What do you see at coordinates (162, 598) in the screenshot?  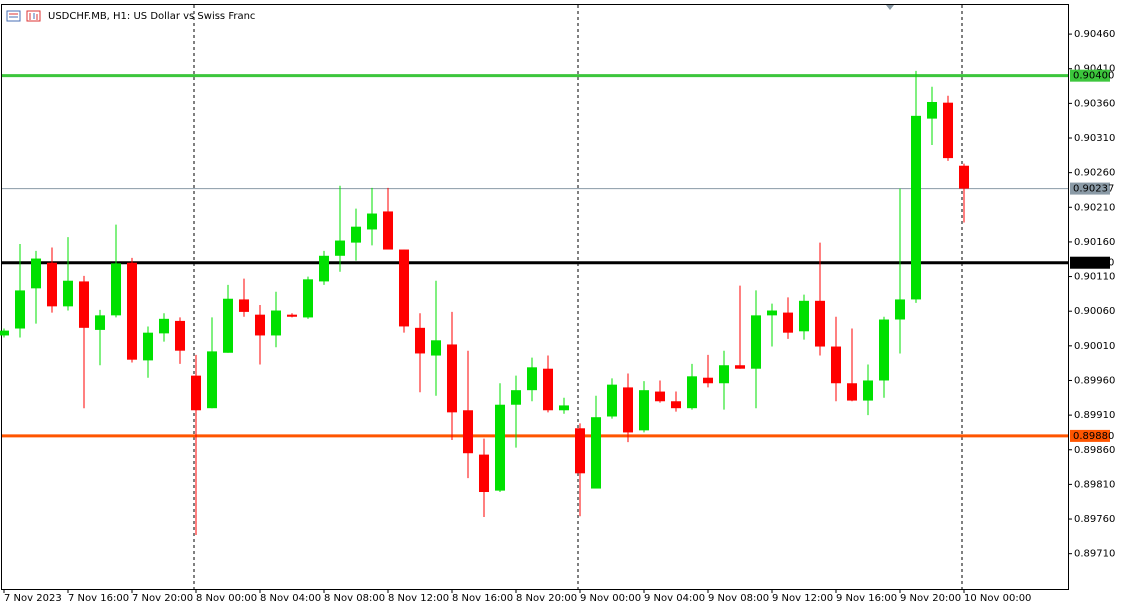 I see `x-tick-label: 7 Nov 20:00` at bounding box center [162, 598].